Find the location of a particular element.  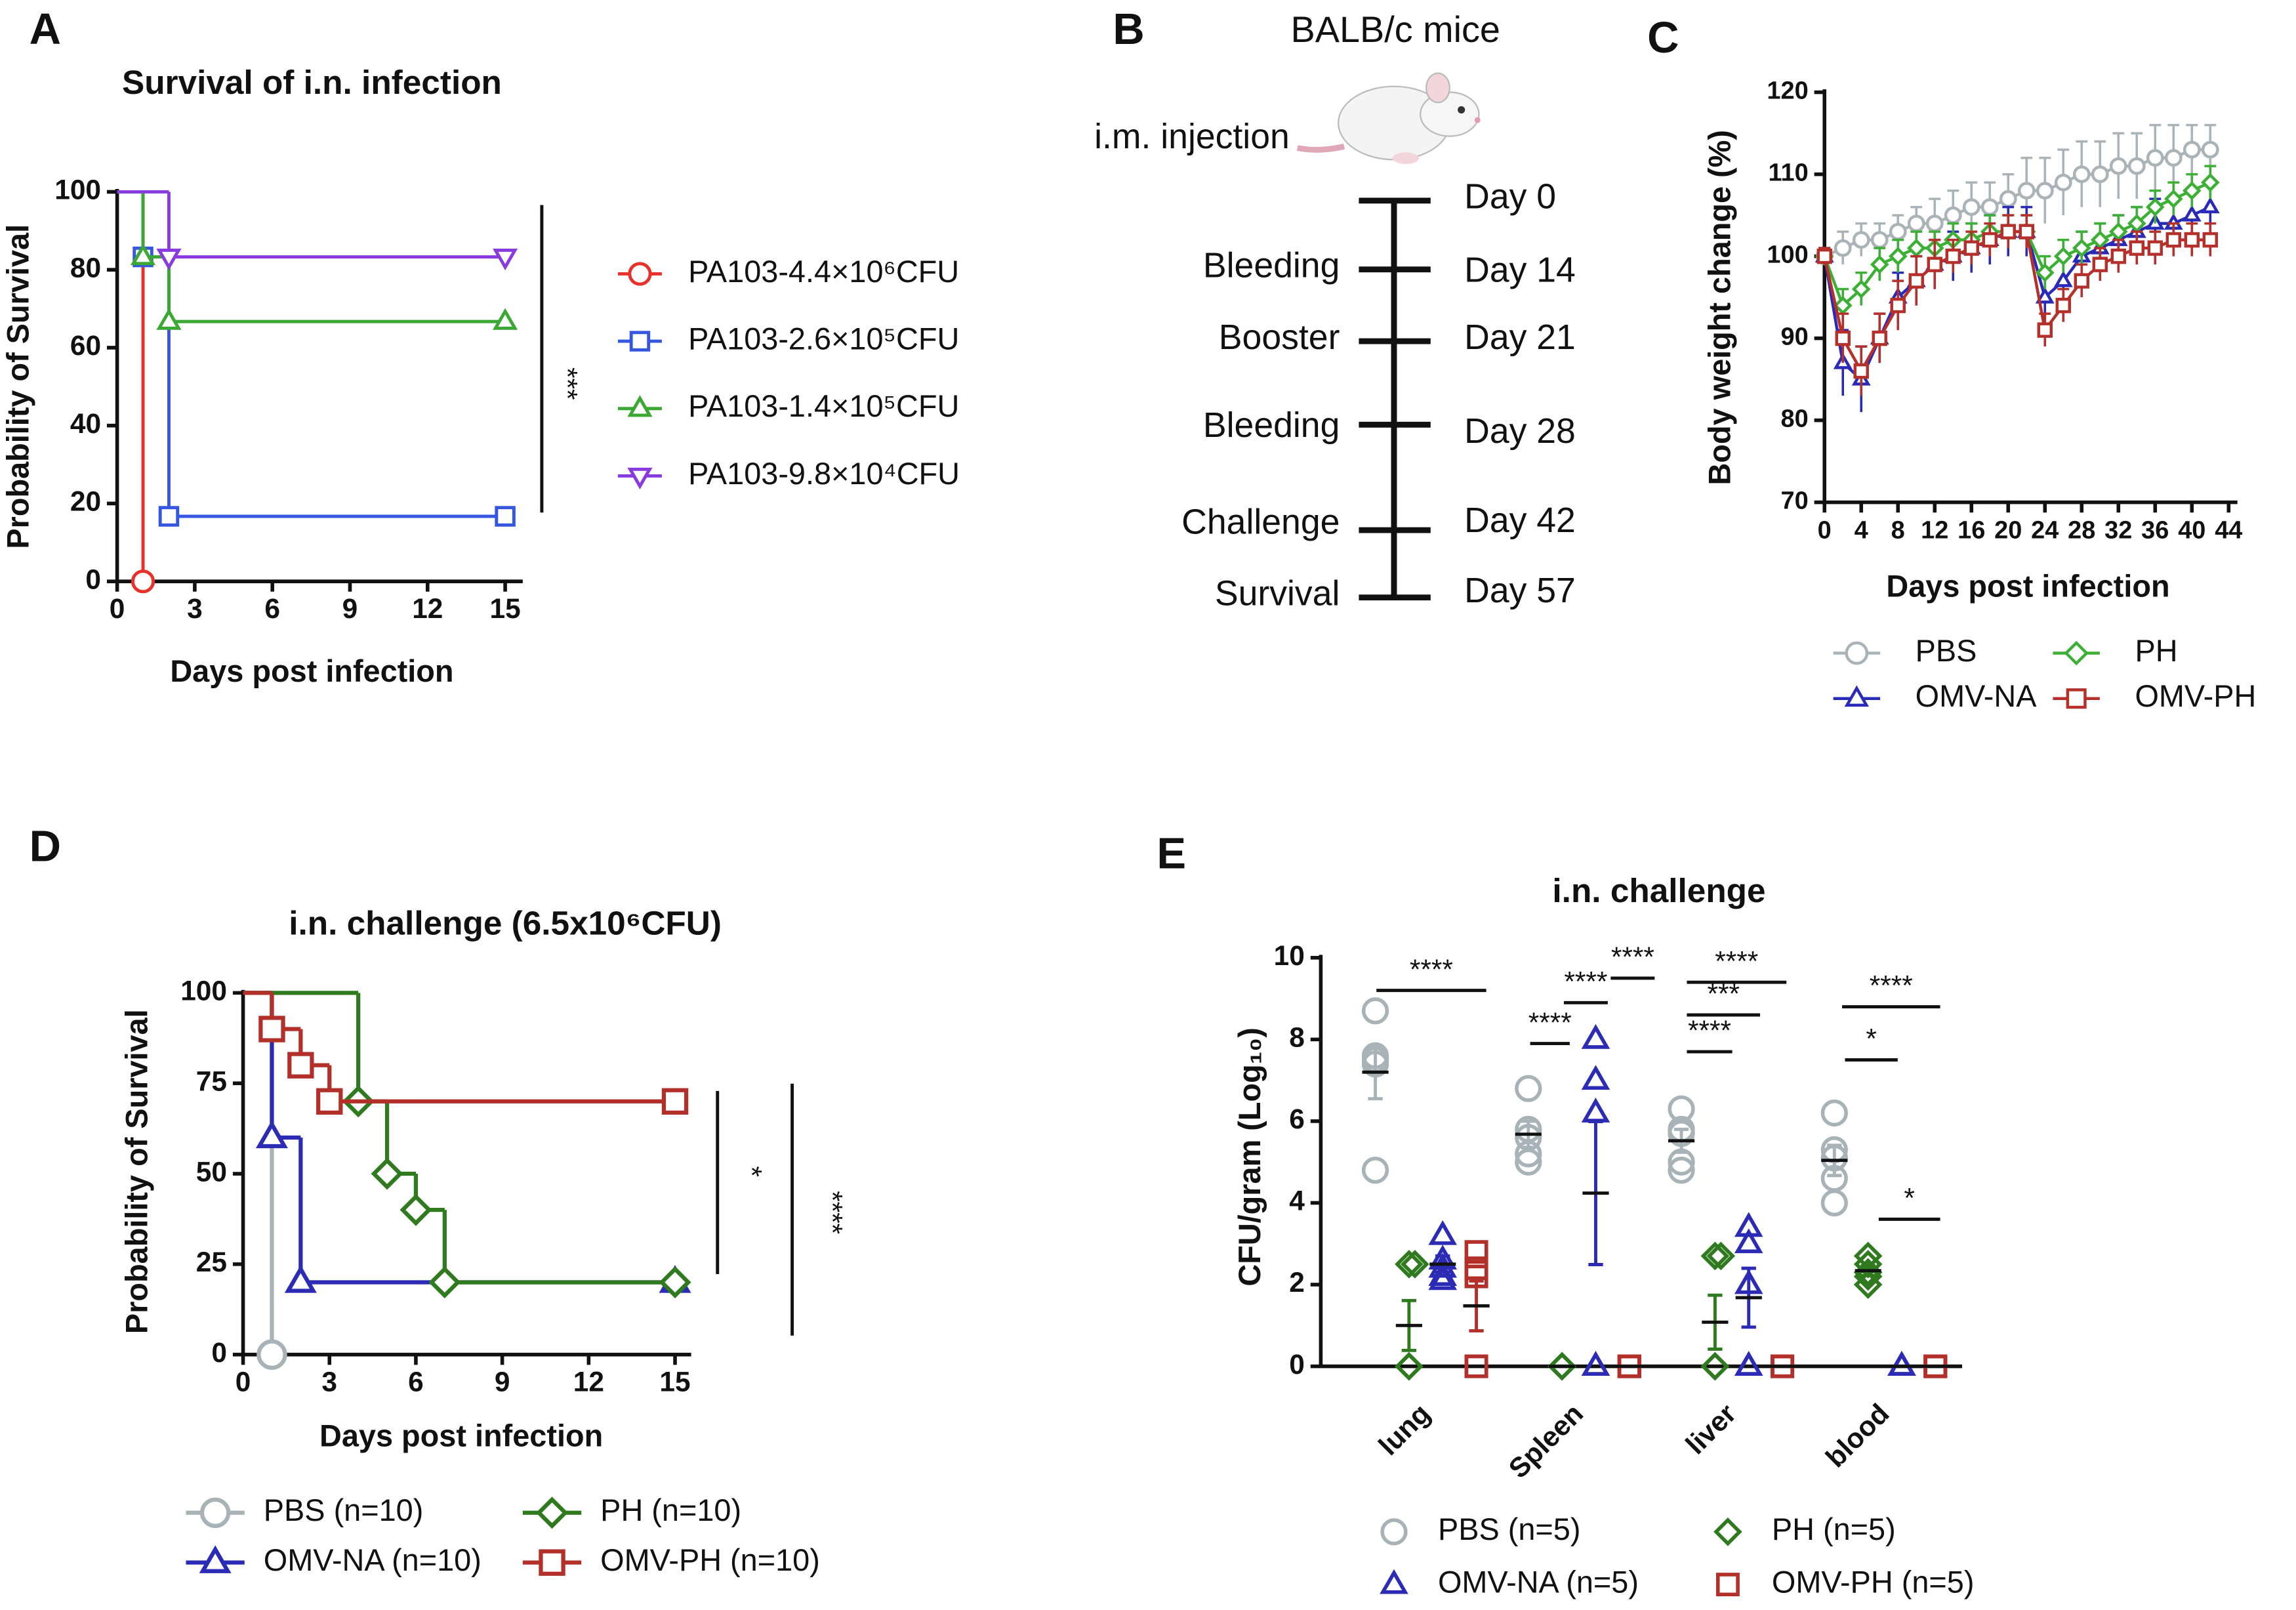

panel-label: C is located at coordinates (1663, 37).